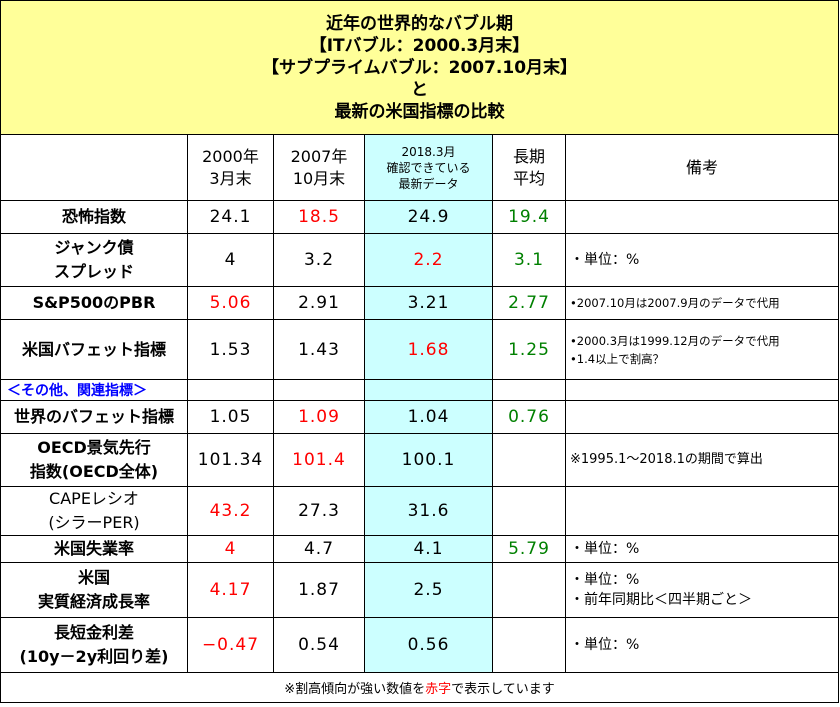 This screenshot has height=707, width=840. What do you see at coordinates (428, 349) in the screenshot?
I see `cell-2018: 1.68` at bounding box center [428, 349].